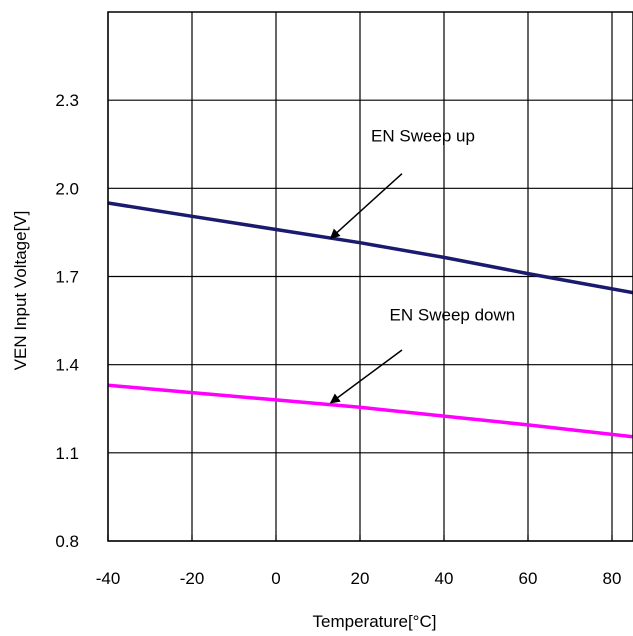  What do you see at coordinates (612, 578) in the screenshot?
I see `x-tick-label: 80` at bounding box center [612, 578].